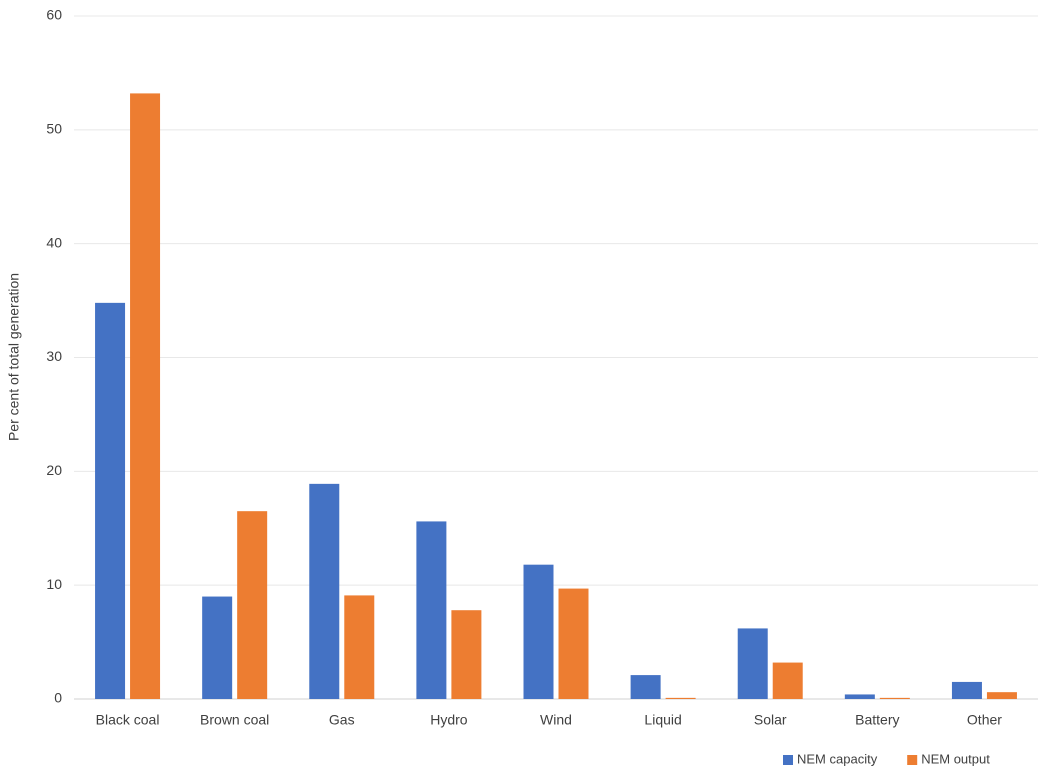 The image size is (1042, 775). I want to click on x-tick-label: Other, so click(984, 720).